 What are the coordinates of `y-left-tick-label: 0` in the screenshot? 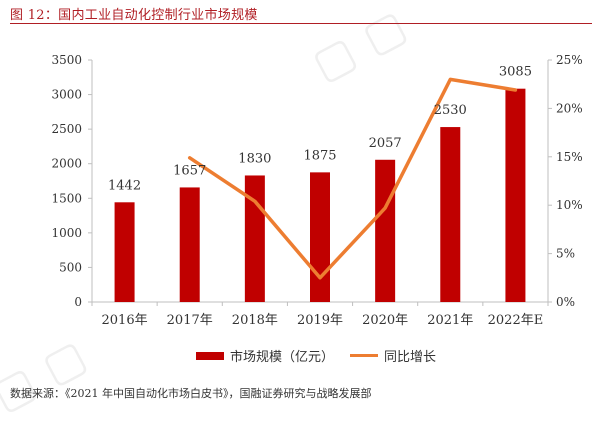 It's located at (78, 302).